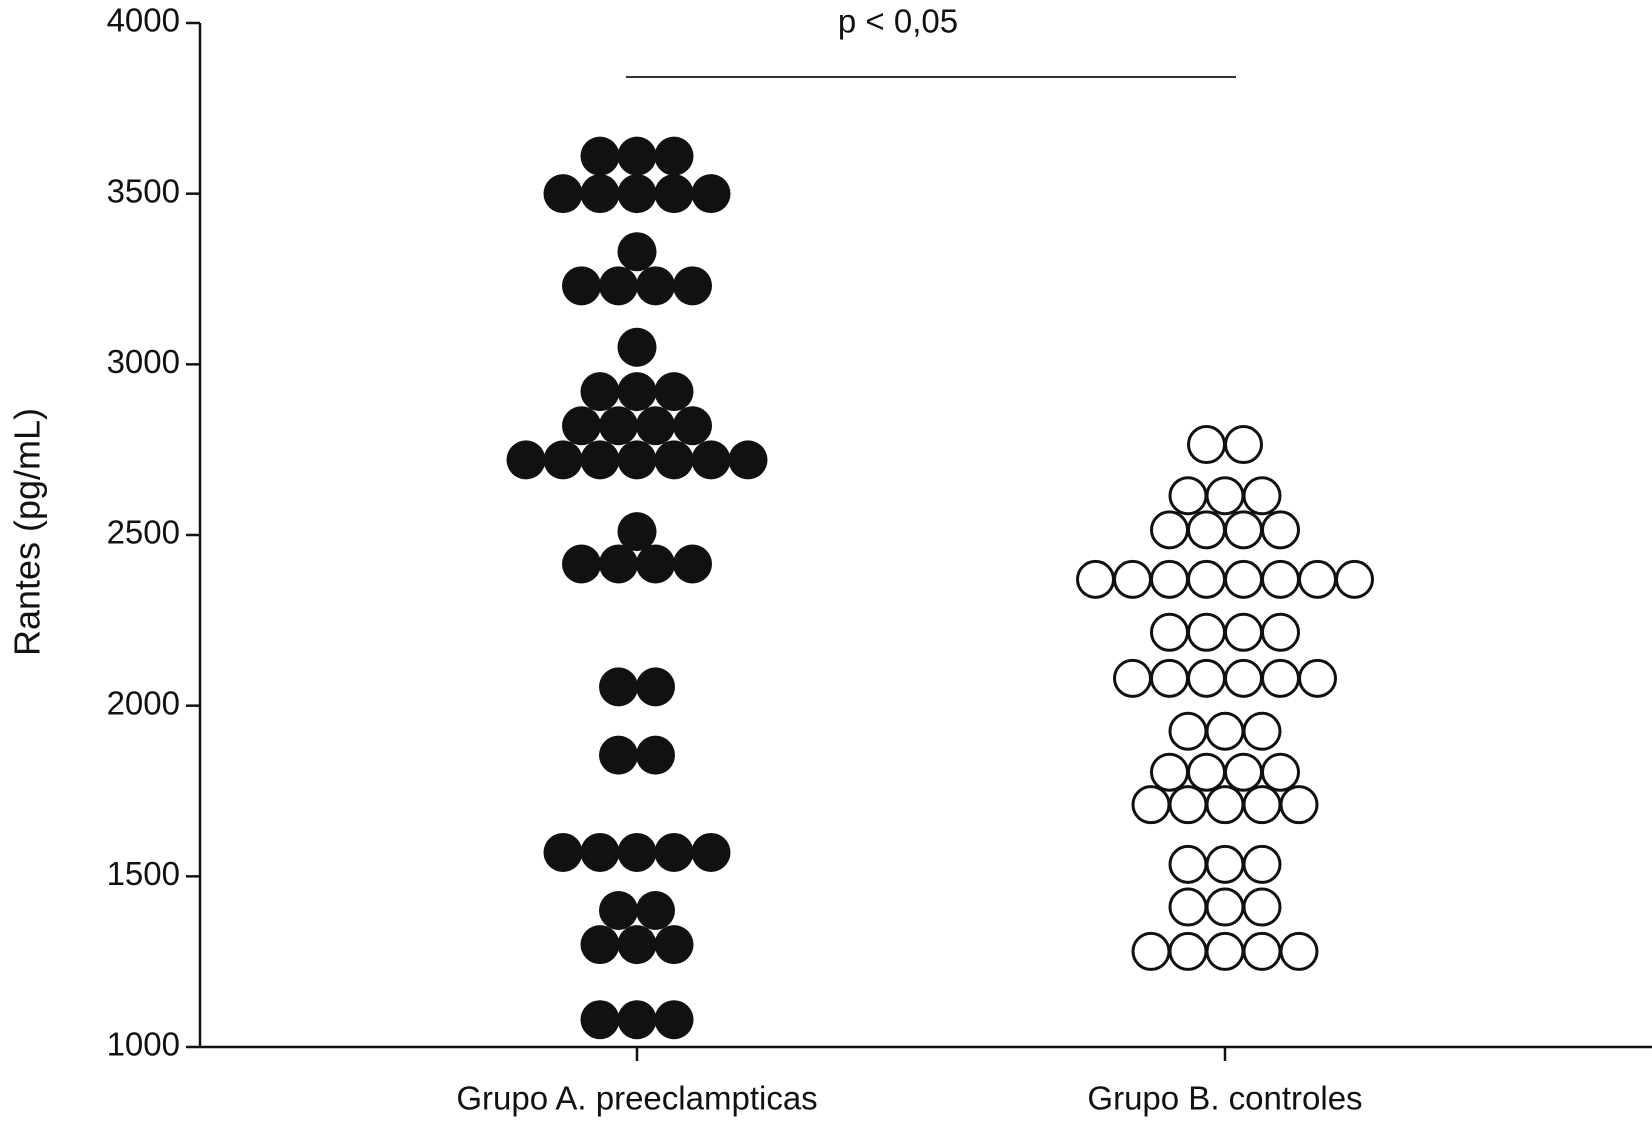  Describe the element at coordinates (143, 361) in the screenshot. I see `y-tick-label: 3000` at that location.